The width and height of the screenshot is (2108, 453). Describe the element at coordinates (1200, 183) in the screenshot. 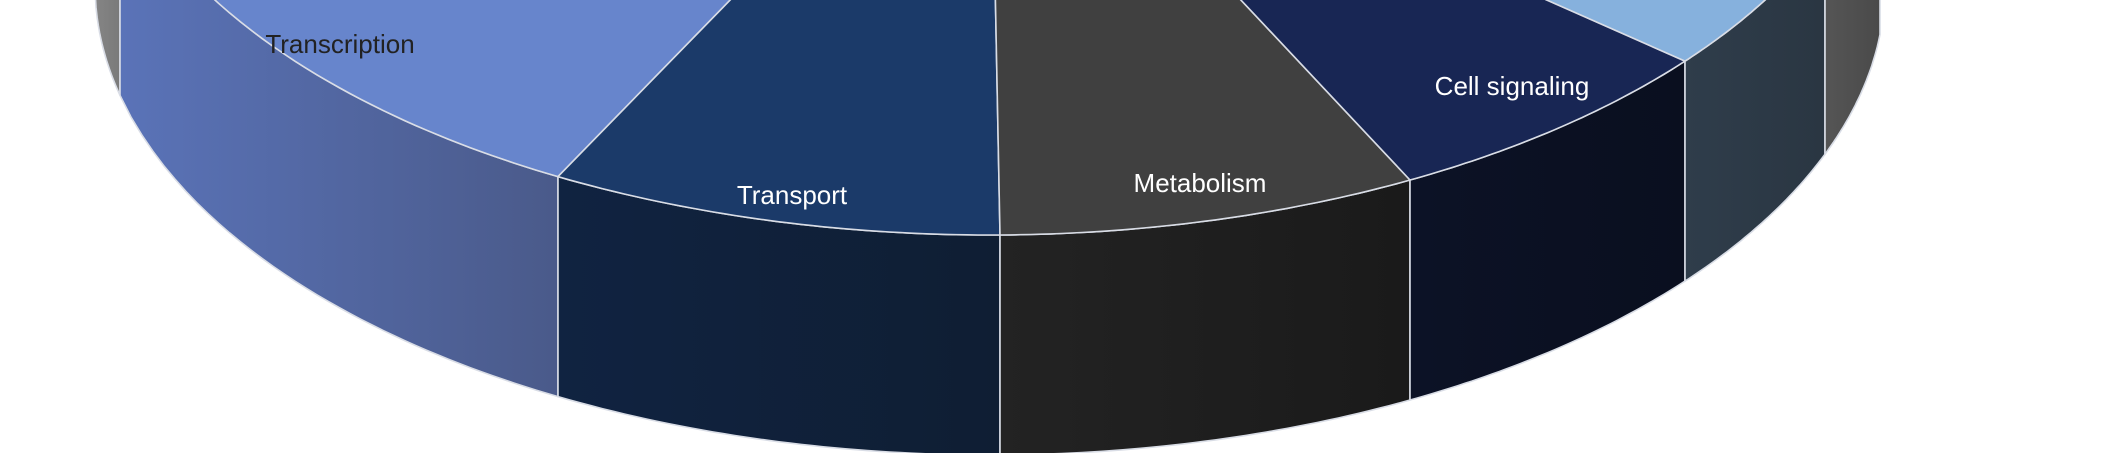

I see `slice-label-metabolism: Metabolism` at that location.